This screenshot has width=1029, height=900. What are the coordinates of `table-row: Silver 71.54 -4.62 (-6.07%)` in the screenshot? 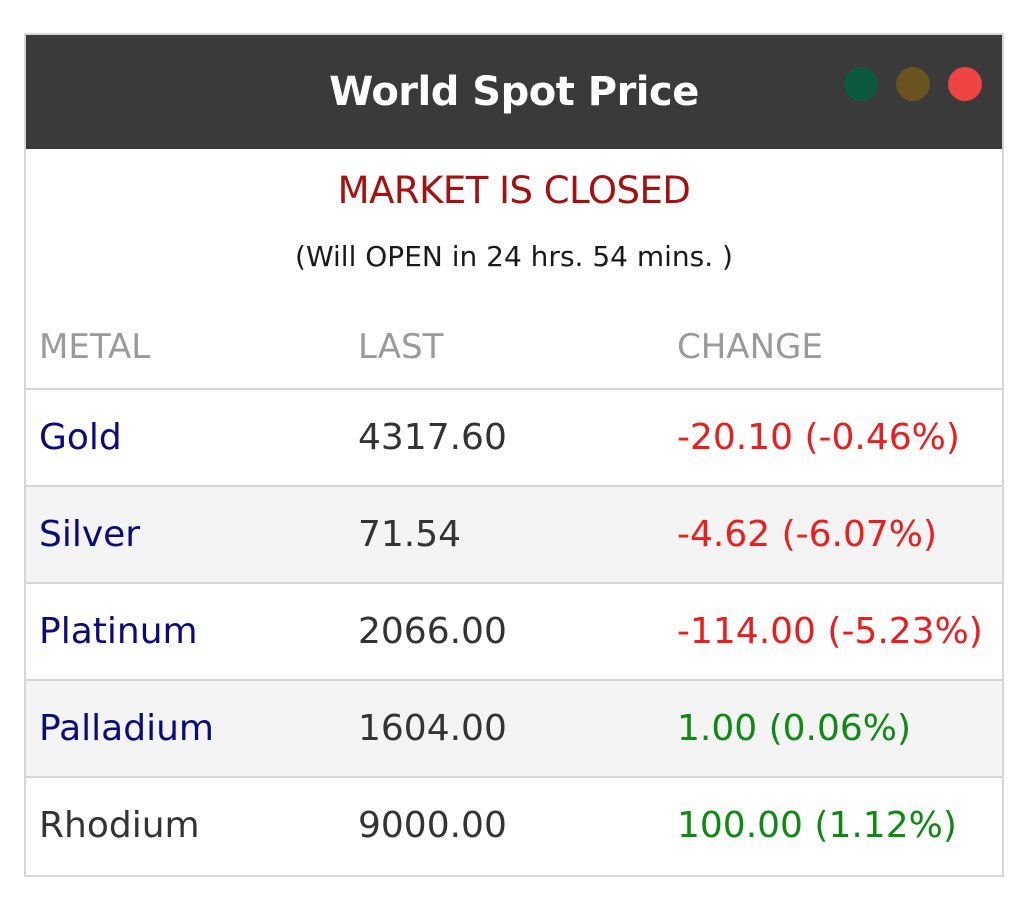 It's located at (514, 535).